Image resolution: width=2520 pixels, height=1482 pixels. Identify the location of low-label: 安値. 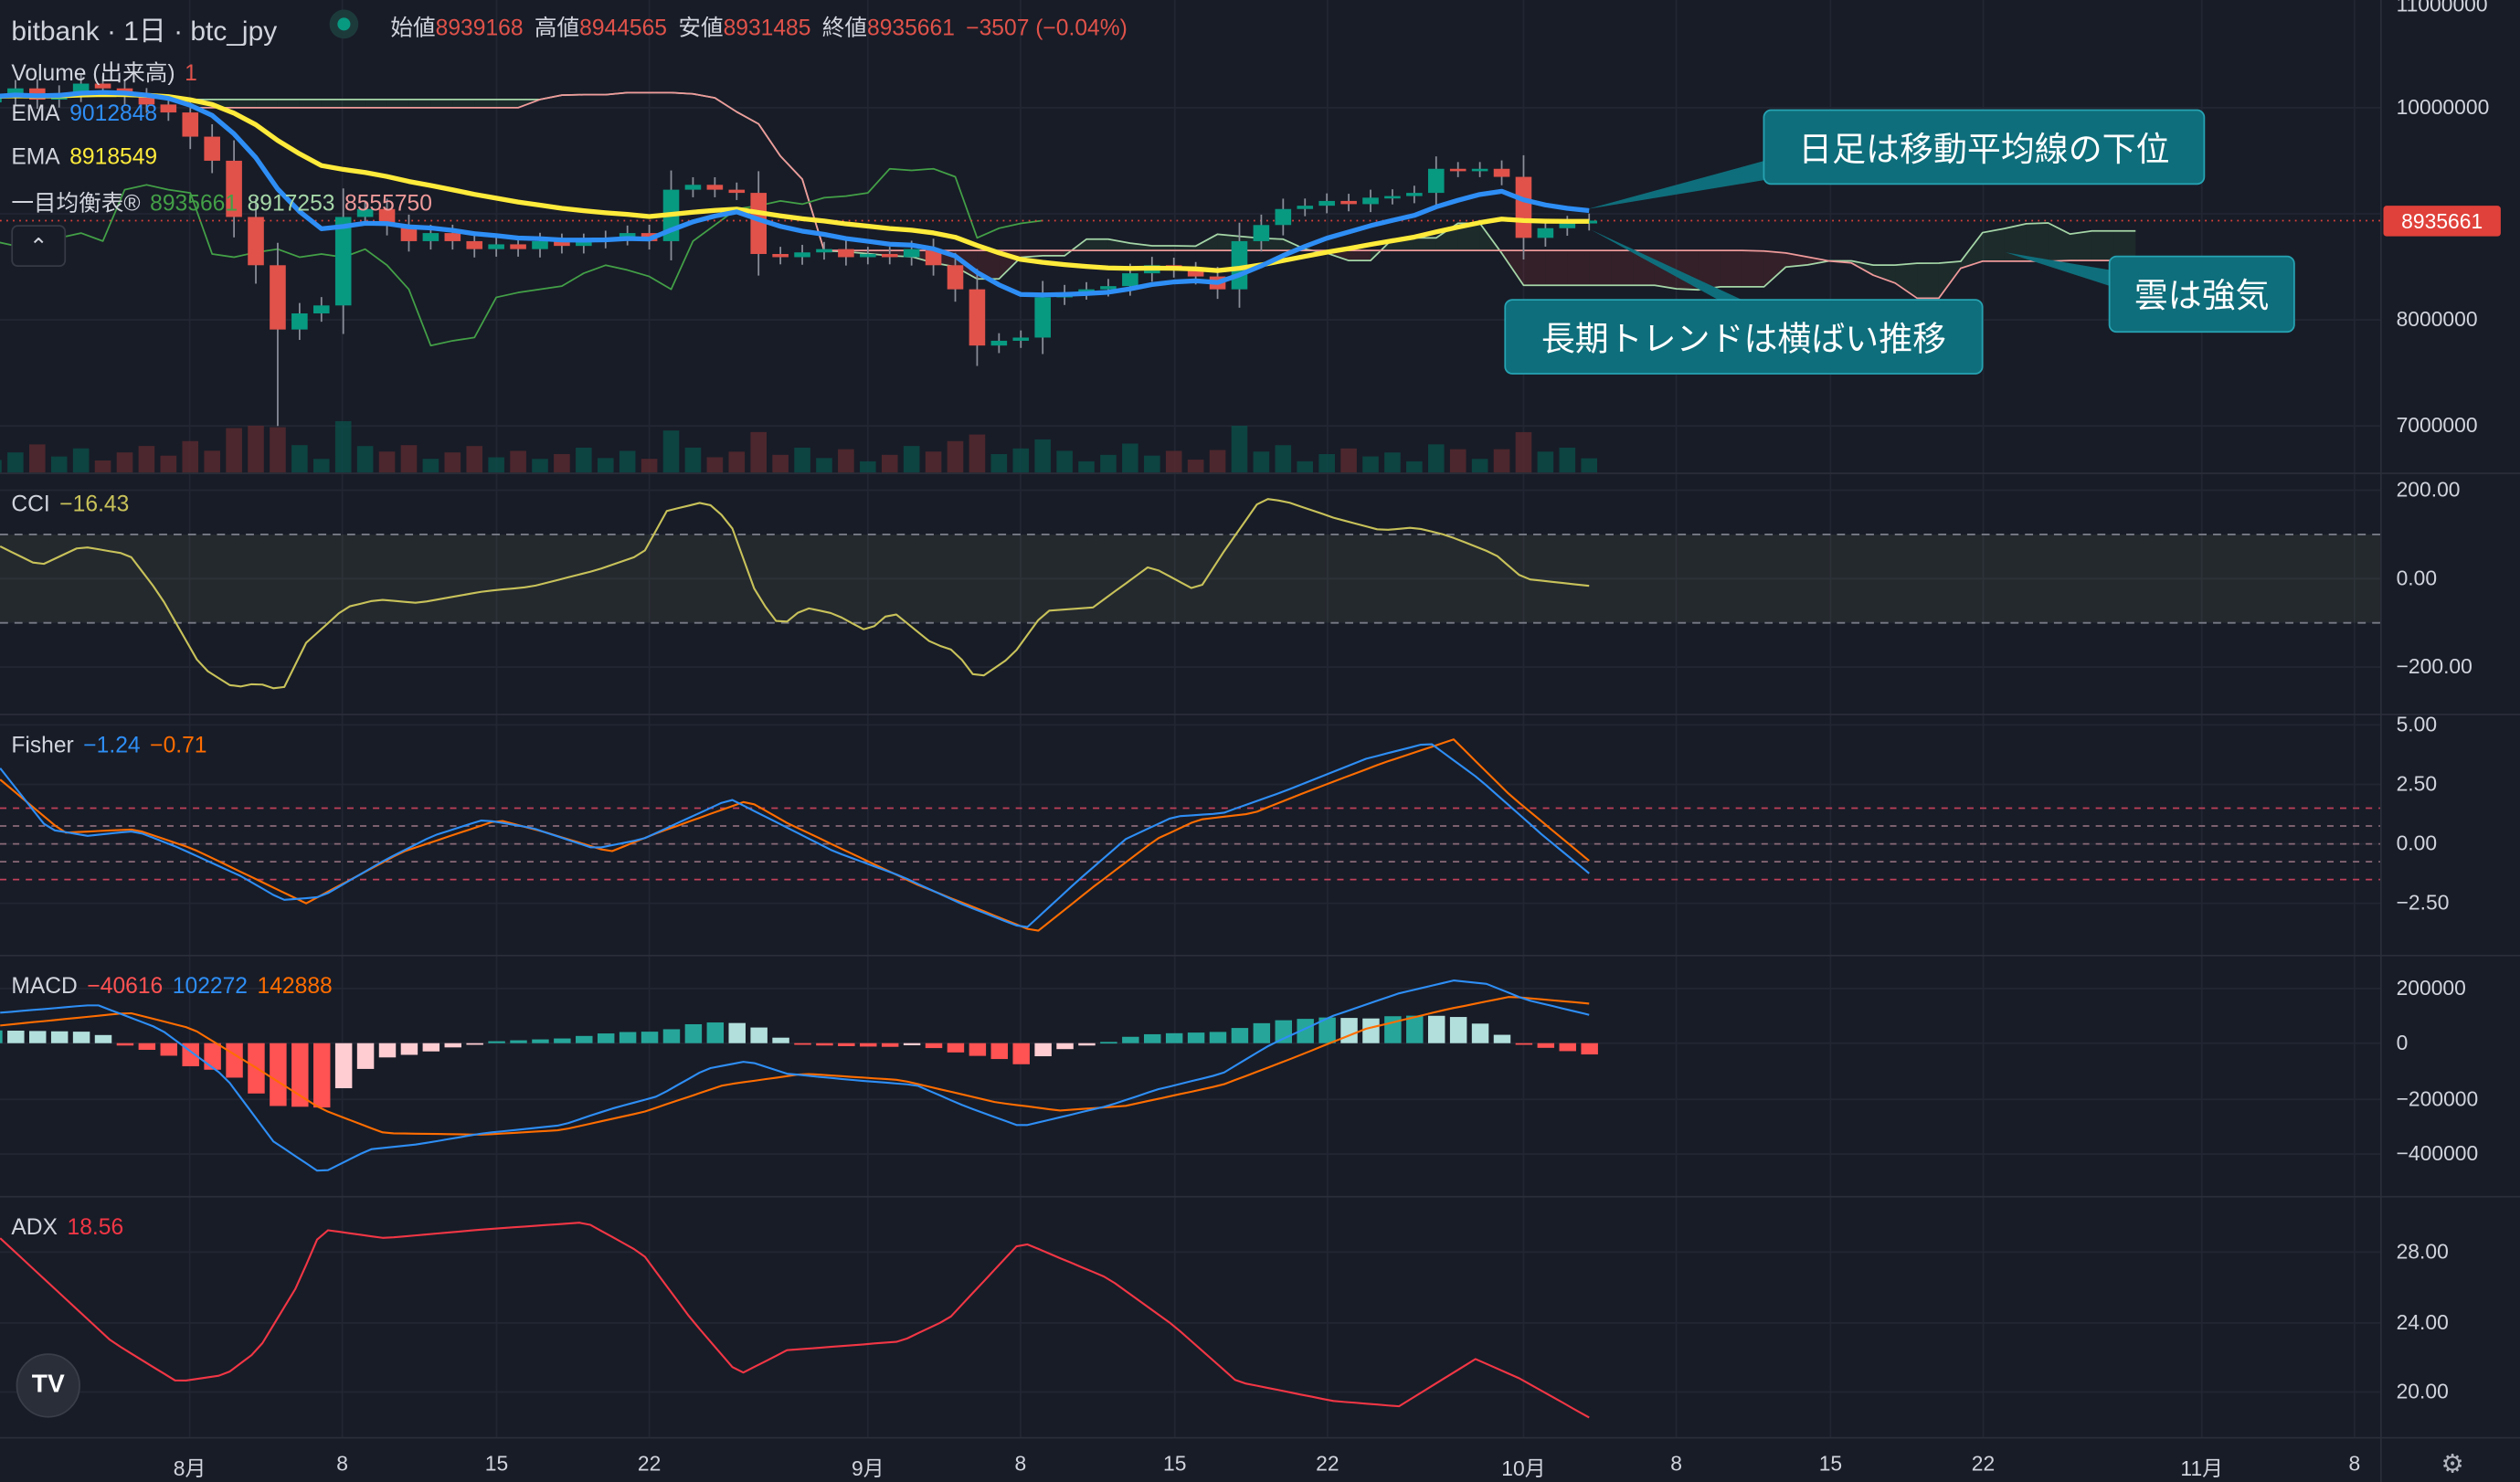
(701, 27).